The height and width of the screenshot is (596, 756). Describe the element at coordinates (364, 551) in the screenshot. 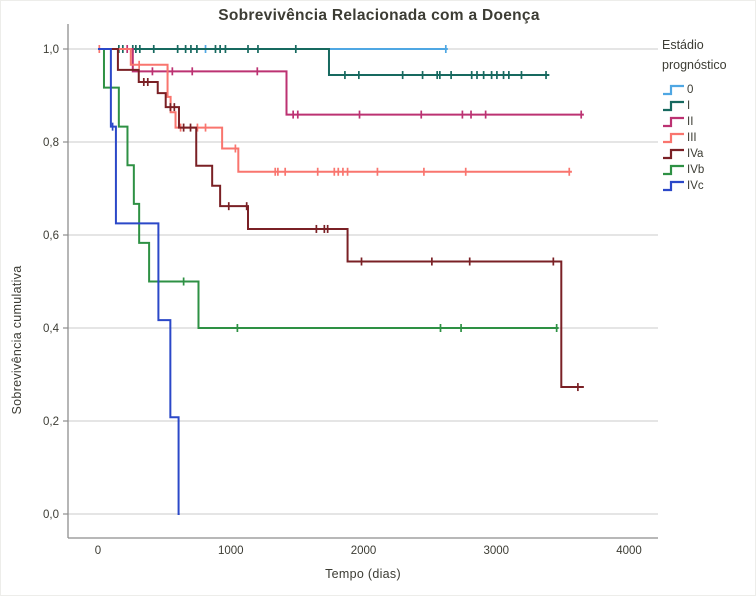

I see `x-tick-label: 2000` at that location.